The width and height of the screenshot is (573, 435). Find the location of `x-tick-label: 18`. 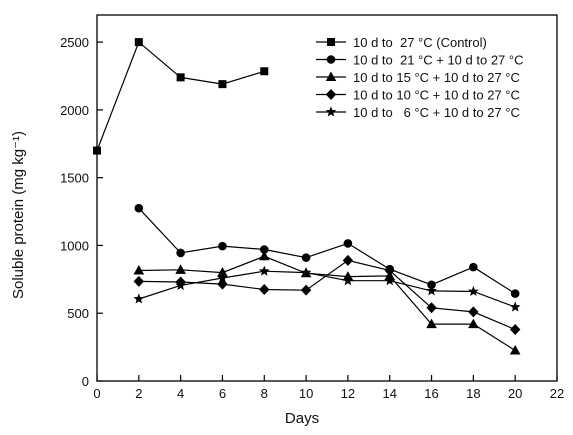

x-tick-label: 18 is located at coordinates (473, 393).